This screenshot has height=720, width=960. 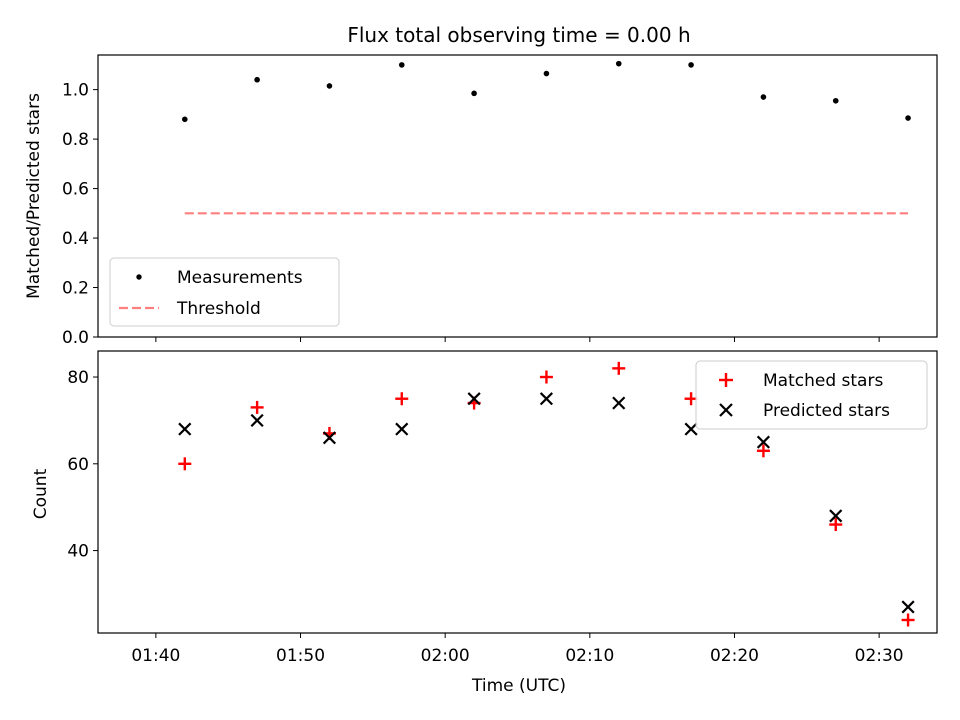 What do you see at coordinates (823, 381) in the screenshot?
I see `legend-matched-label: Matched stars` at bounding box center [823, 381].